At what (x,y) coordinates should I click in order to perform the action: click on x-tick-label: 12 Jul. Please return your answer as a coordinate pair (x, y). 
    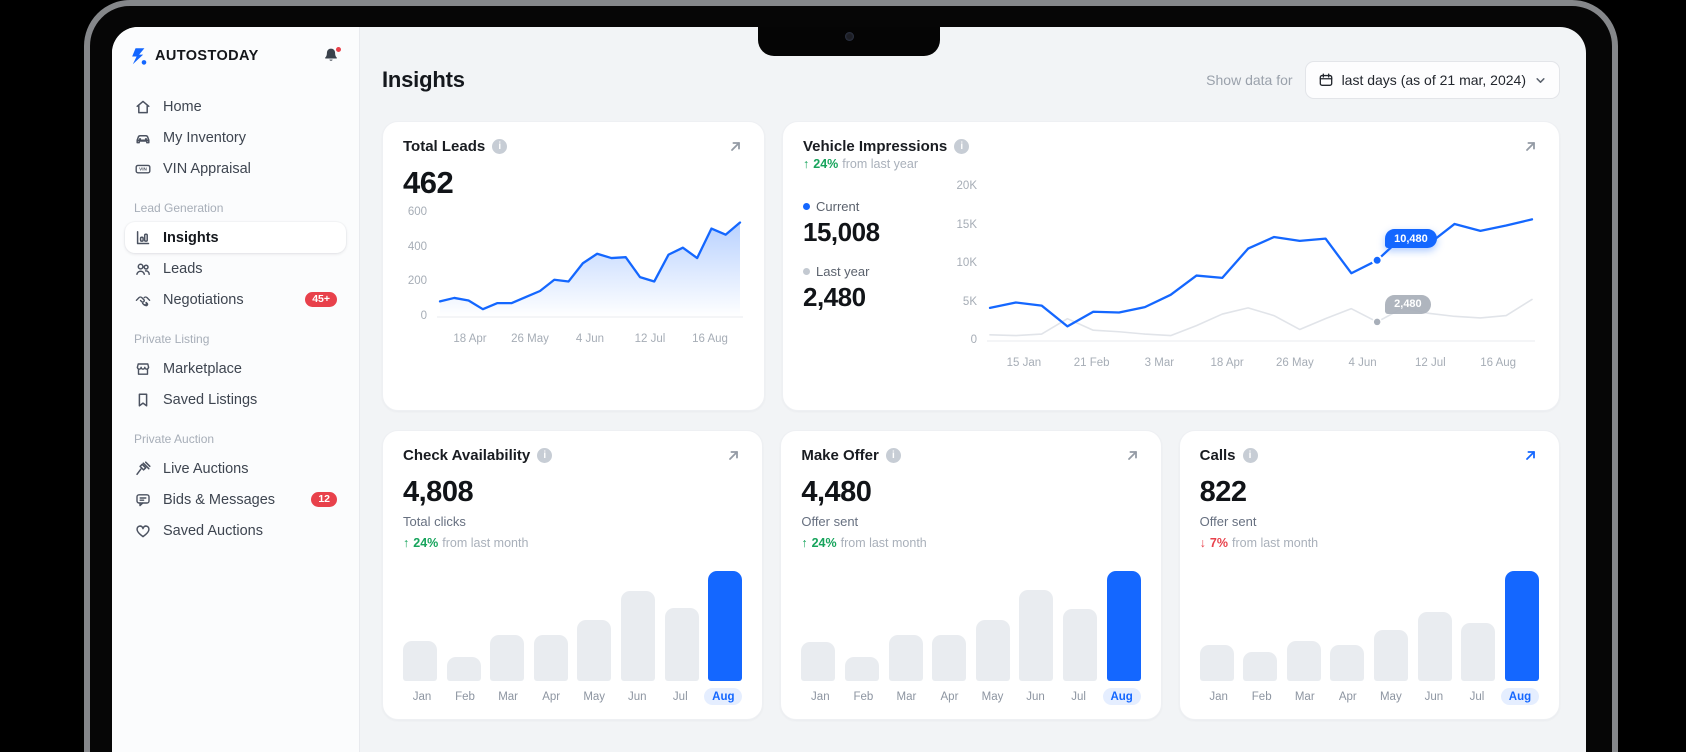
    Looking at the image, I should click on (650, 339).